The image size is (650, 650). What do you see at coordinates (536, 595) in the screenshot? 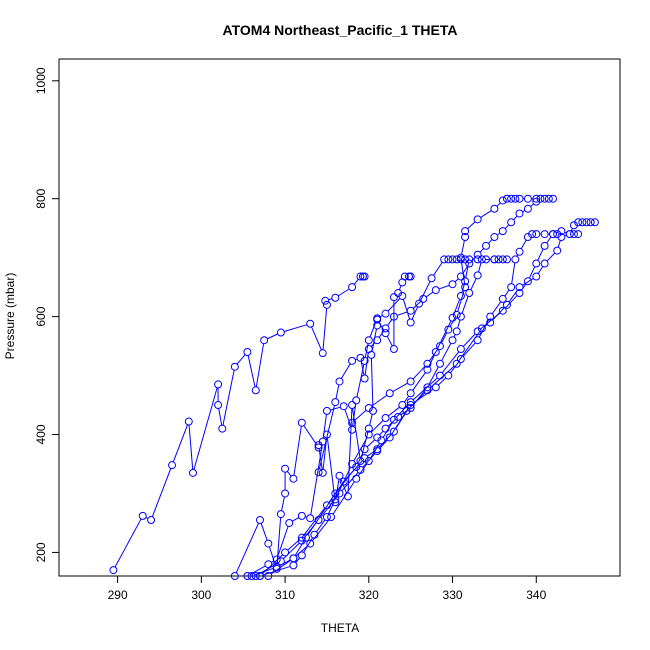
I see `x-tick-label: 340` at bounding box center [536, 595].